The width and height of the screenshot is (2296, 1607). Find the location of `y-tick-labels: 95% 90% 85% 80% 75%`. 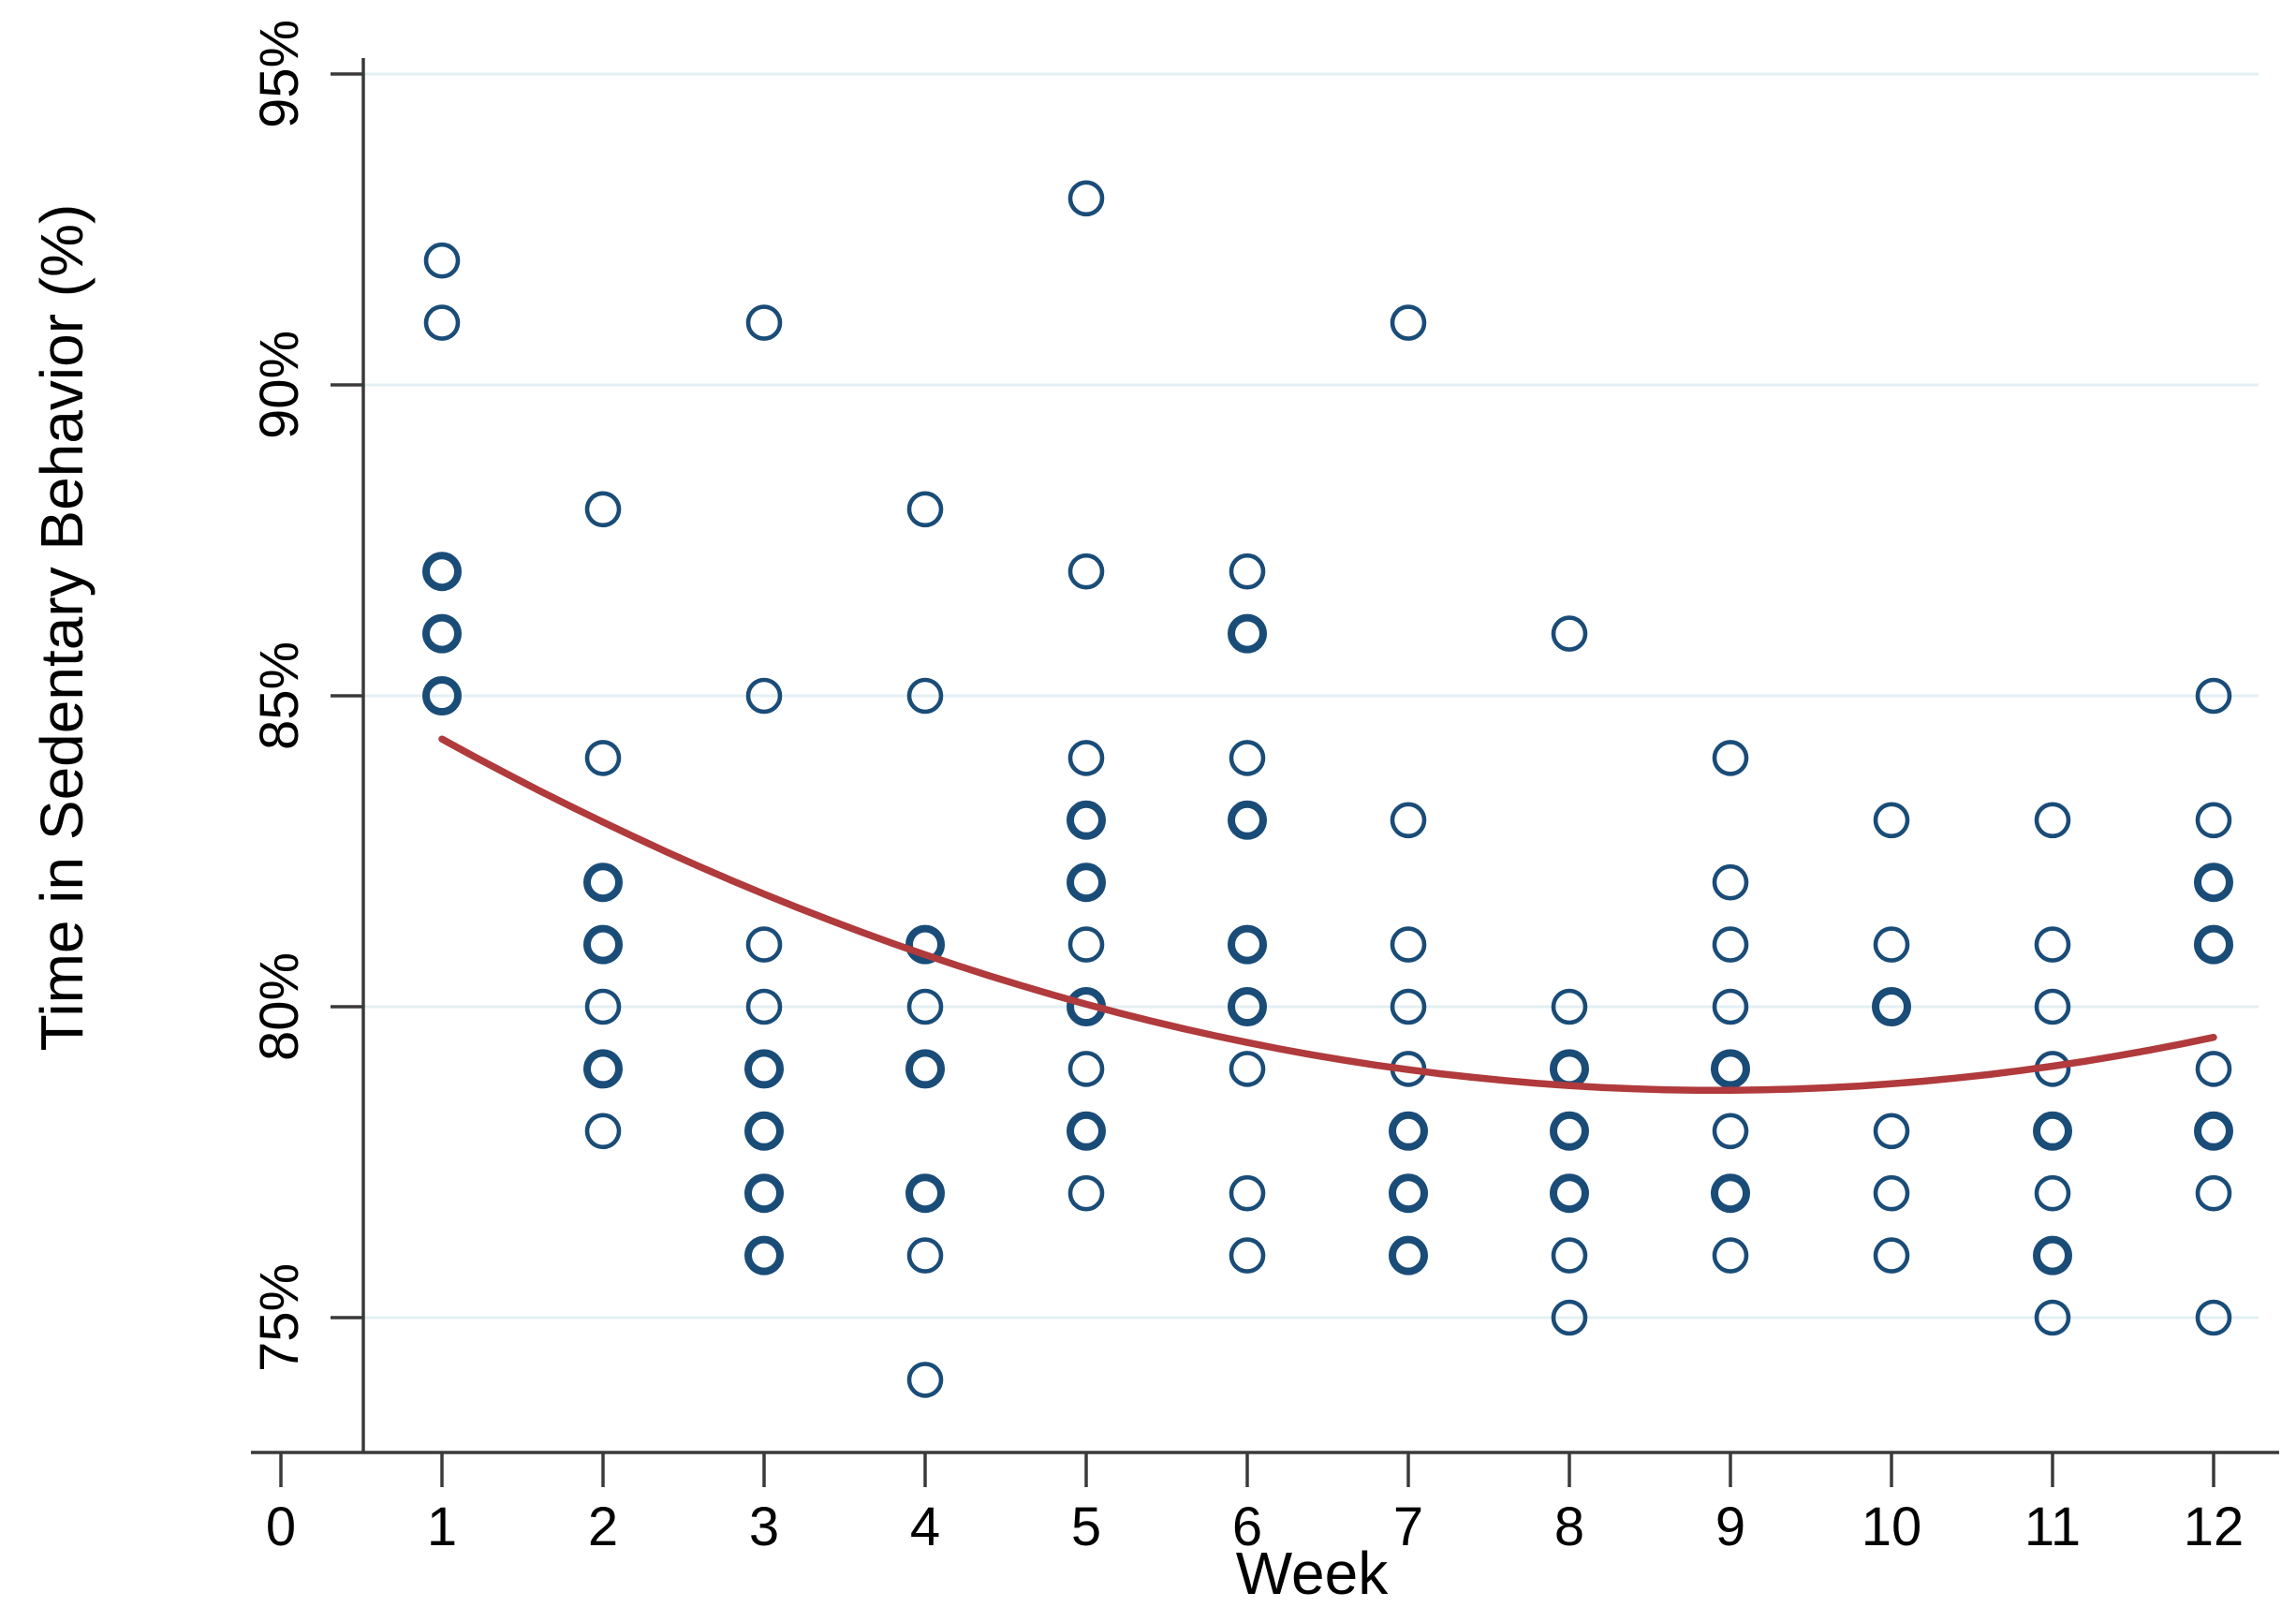

y-tick-labels: 95% 90% 85% 80% 75% is located at coordinates (279, 696).